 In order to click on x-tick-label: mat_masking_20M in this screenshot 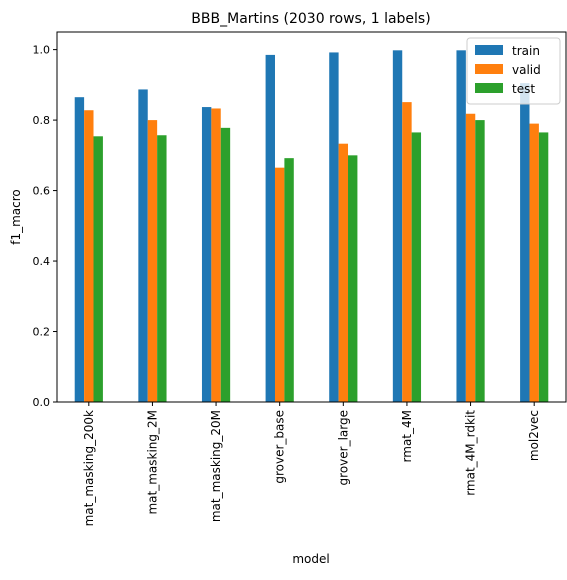, I will do `click(216, 466)`.